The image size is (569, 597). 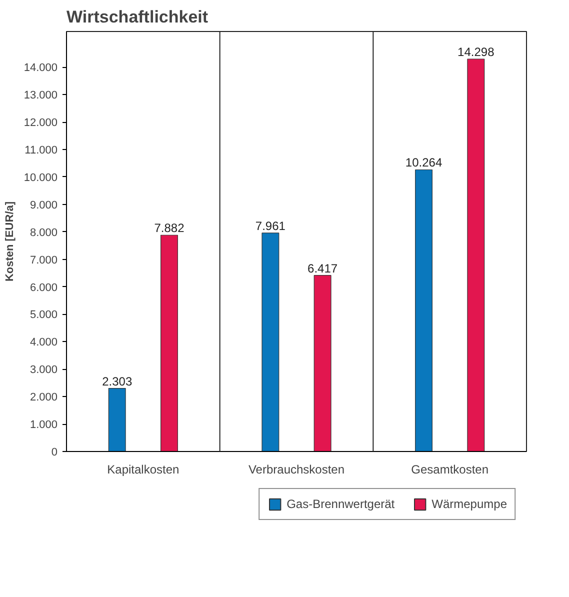 What do you see at coordinates (476, 52) in the screenshot?
I see `data-label: 14.298` at bounding box center [476, 52].